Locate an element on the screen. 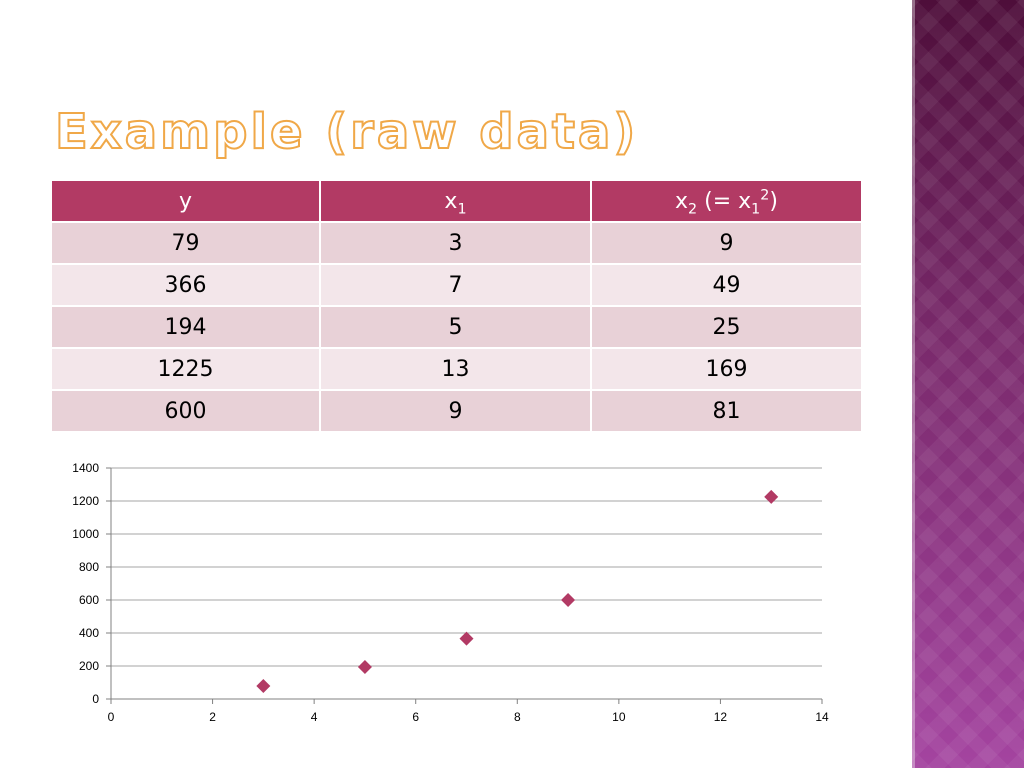  data-point-layer is located at coordinates (517, 591).